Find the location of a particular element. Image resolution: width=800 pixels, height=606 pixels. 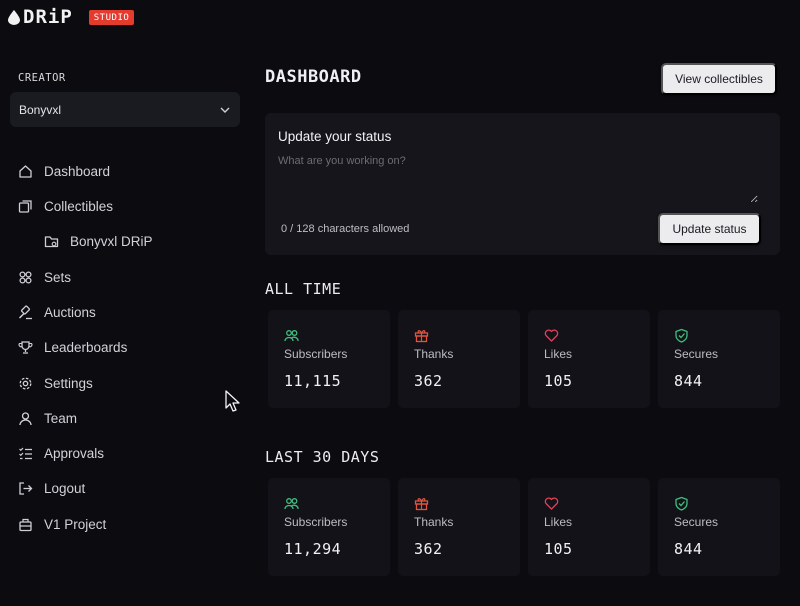

drop-icon is located at coordinates (14, 17).